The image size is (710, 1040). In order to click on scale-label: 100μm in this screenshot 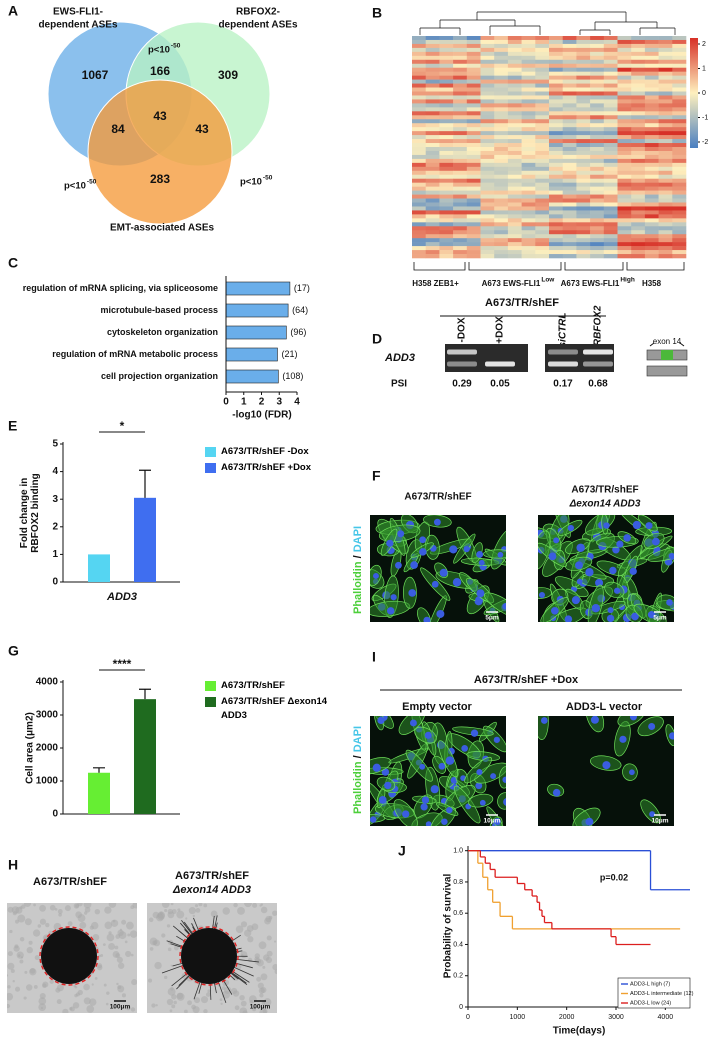, I will do `click(260, 1007)`.